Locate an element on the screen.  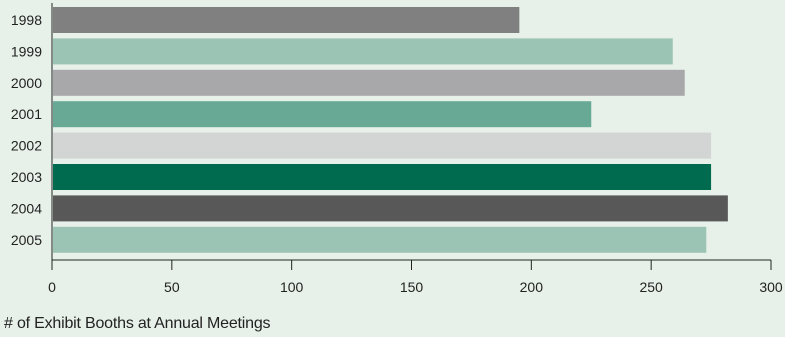
bar-2005 is located at coordinates (380, 239).